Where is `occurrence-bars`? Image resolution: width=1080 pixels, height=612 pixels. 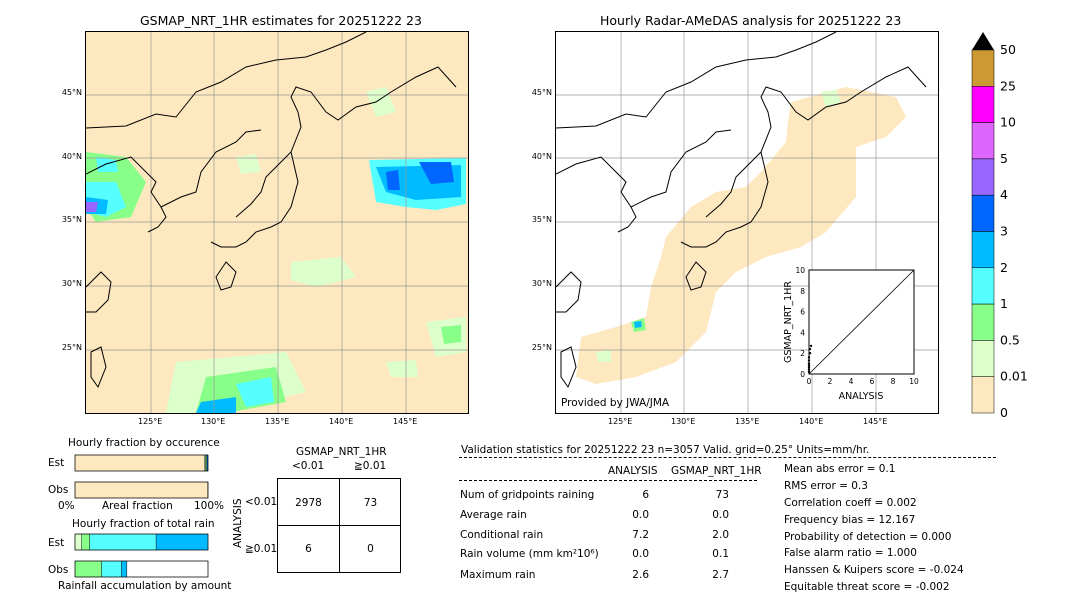 occurrence-bars is located at coordinates (142, 477).